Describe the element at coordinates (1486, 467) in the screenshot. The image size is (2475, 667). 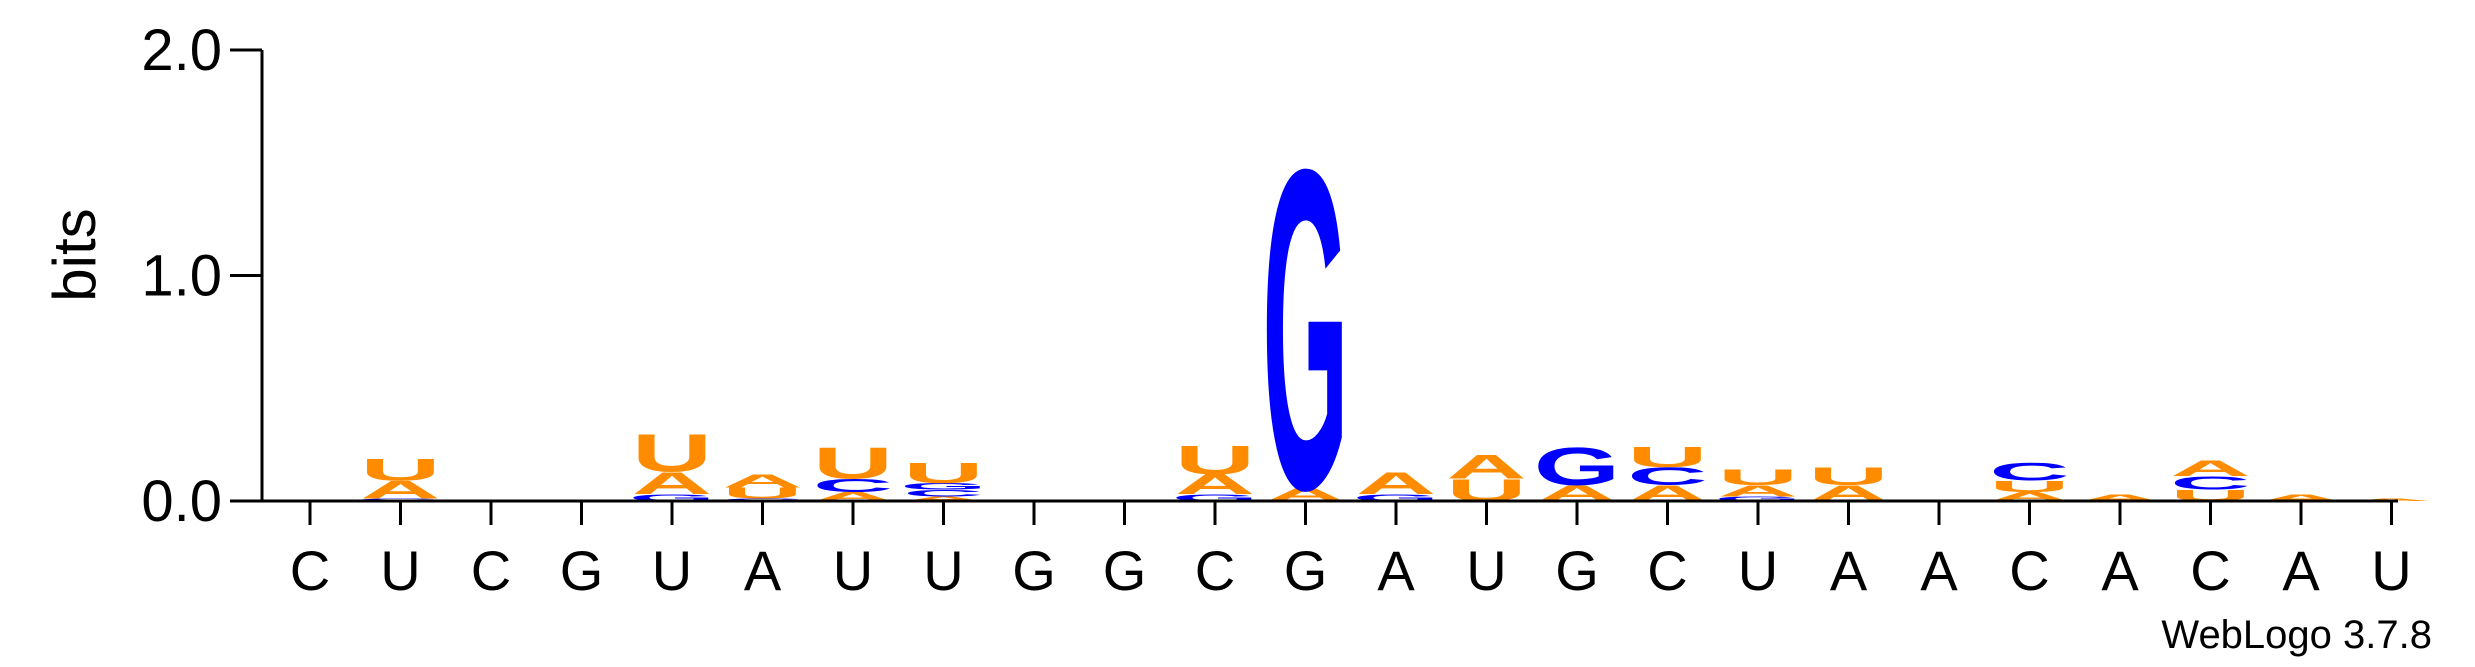
I see `logo-letter-pos14-A: A` at that location.